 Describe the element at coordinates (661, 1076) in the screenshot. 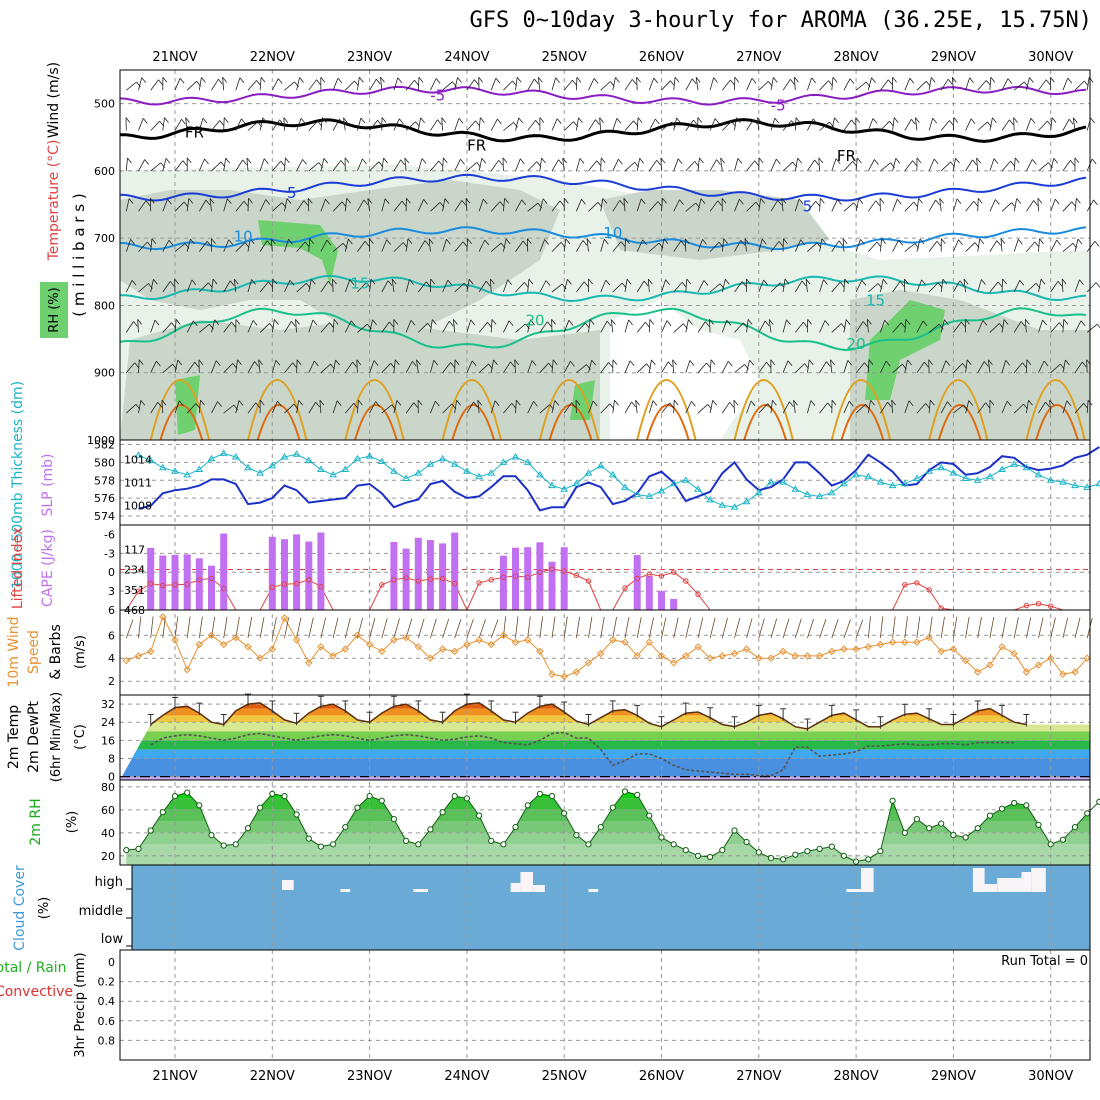

I see `date-label-bottom: 26NOV` at that location.